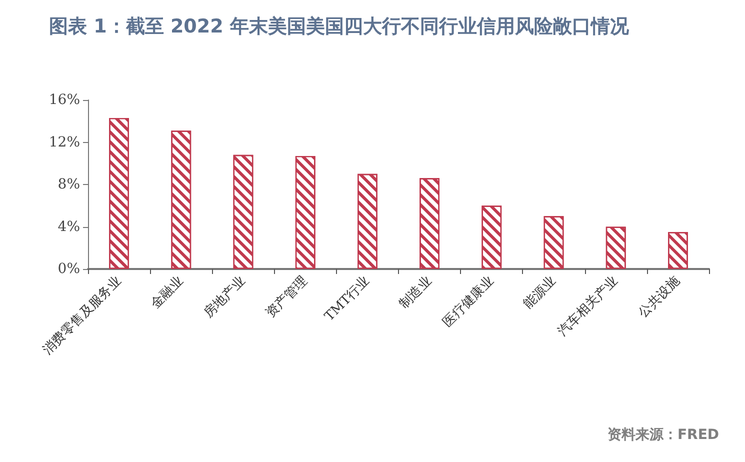 The height and width of the screenshot is (462, 745). I want to click on x-tick-label: 制造业, so click(415, 293).